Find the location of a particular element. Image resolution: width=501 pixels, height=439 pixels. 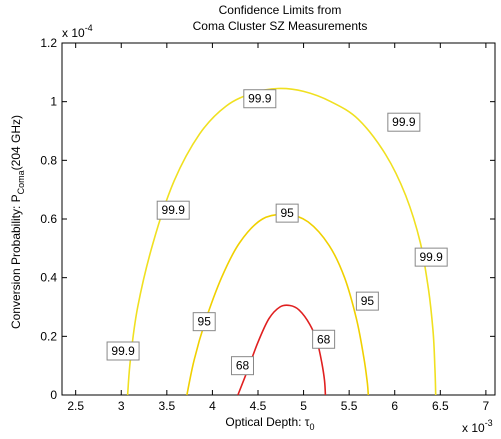

x-tick-label: 5.5 is located at coordinates (349, 406).